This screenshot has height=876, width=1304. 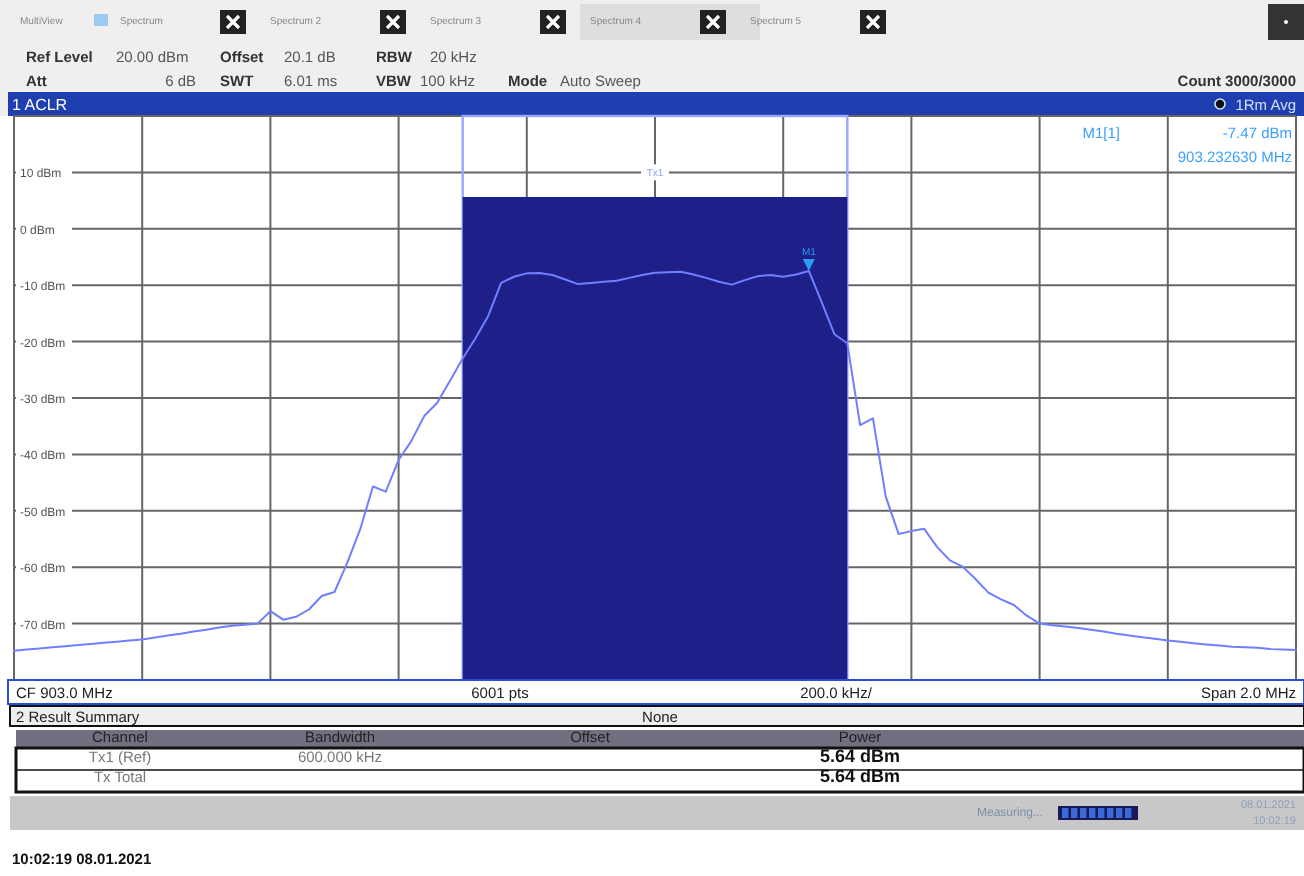 What do you see at coordinates (40, 105) in the screenshot?
I see `chart-title: 1 ACLR` at bounding box center [40, 105].